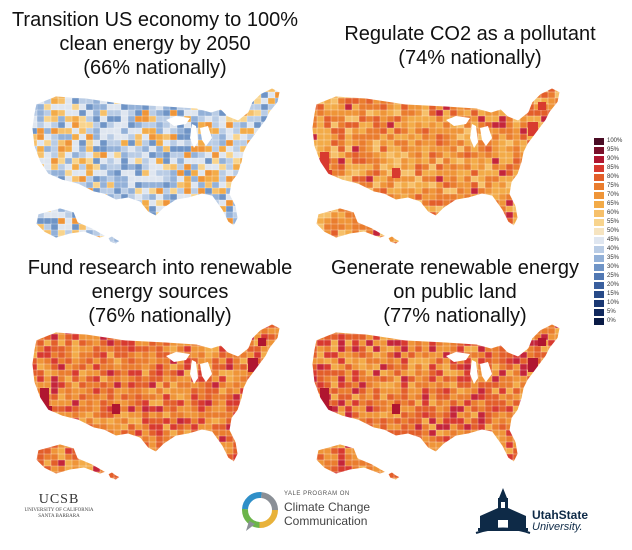 The width and height of the screenshot is (632, 550). What do you see at coordinates (613, 294) in the screenshot?
I see `legend-label: 15%` at bounding box center [613, 294].